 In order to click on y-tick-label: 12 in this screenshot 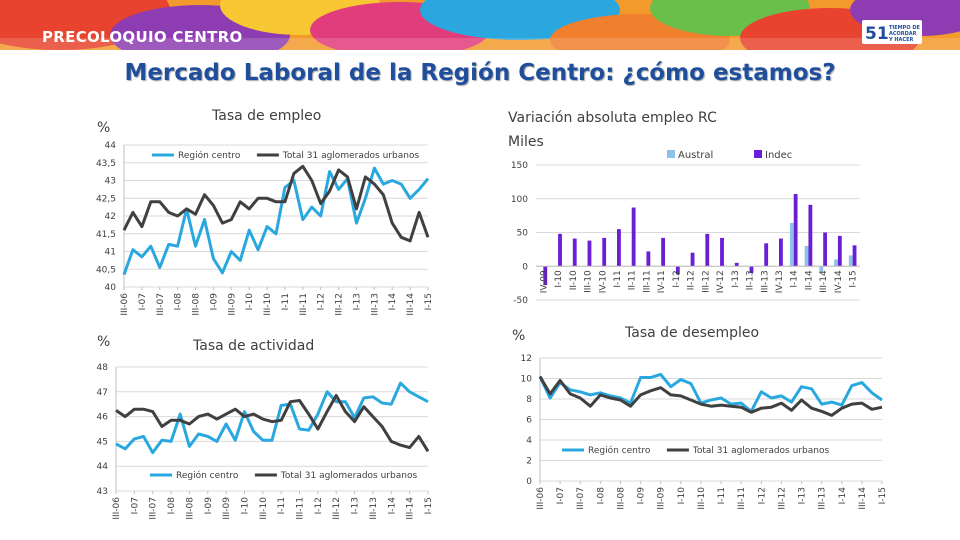, I will do `click(526, 359)`.